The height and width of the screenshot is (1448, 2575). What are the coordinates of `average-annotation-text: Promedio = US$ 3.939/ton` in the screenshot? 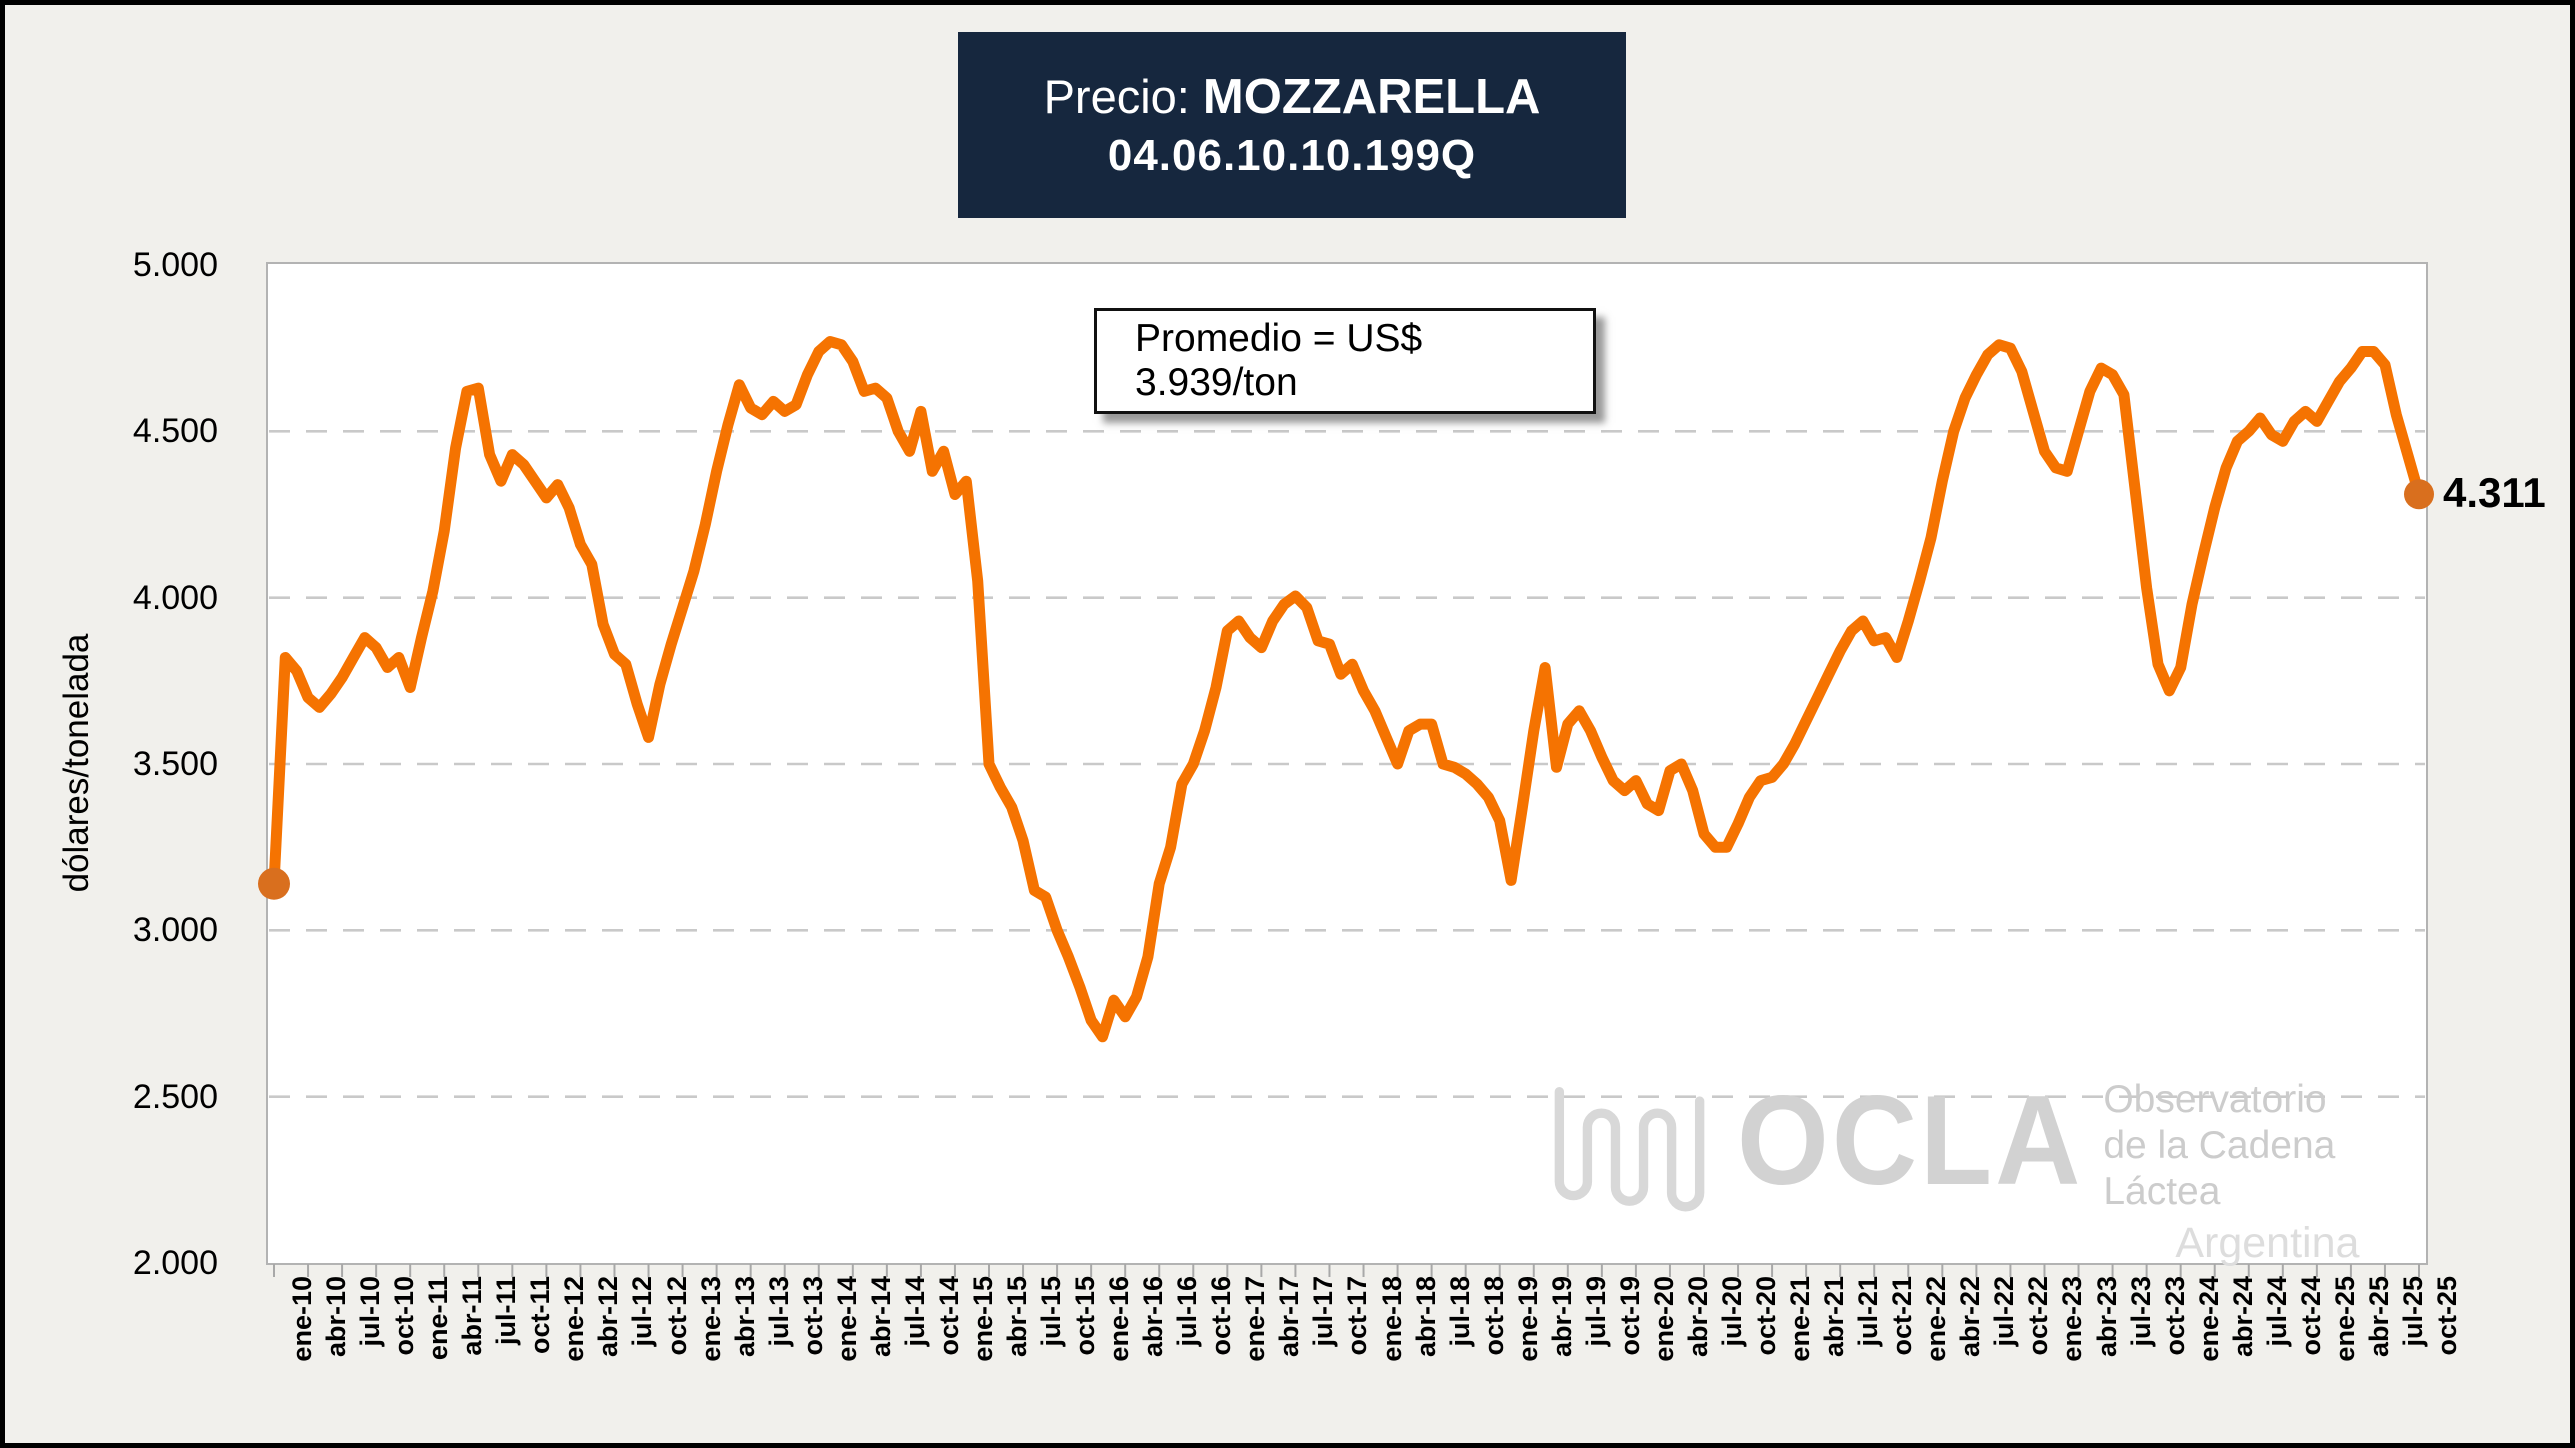 It's located at (1279, 360).